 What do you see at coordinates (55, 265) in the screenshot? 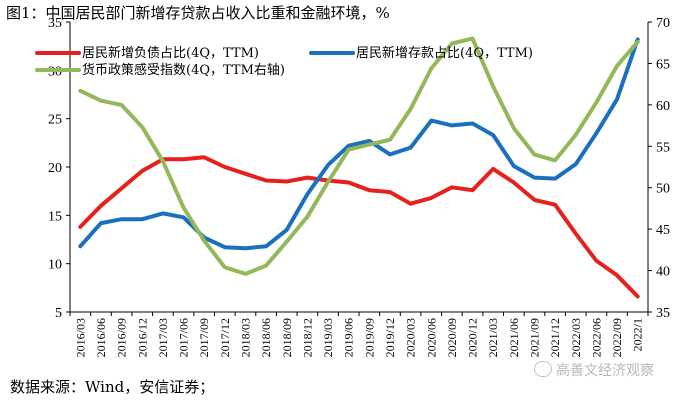
I see `y-left-tick-label: 10` at bounding box center [55, 265].